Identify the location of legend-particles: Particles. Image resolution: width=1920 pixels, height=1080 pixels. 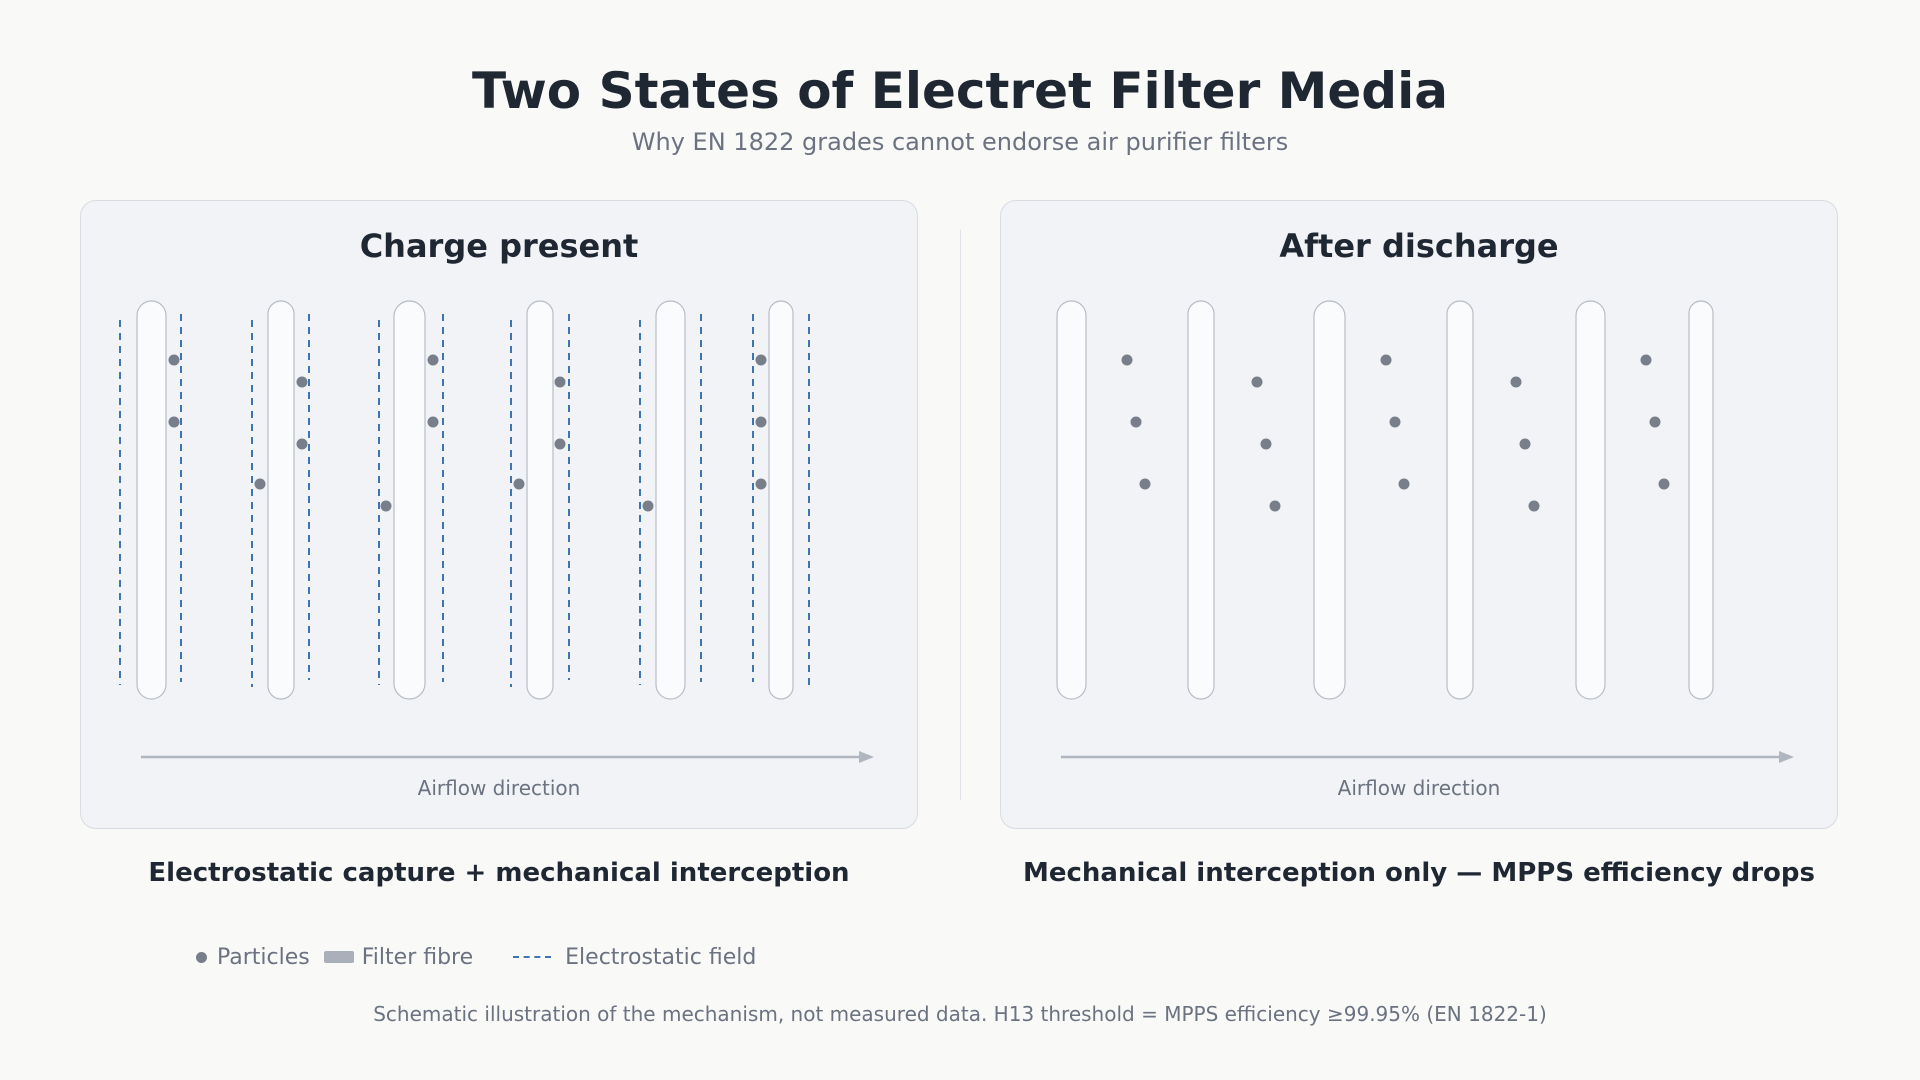
(253, 957).